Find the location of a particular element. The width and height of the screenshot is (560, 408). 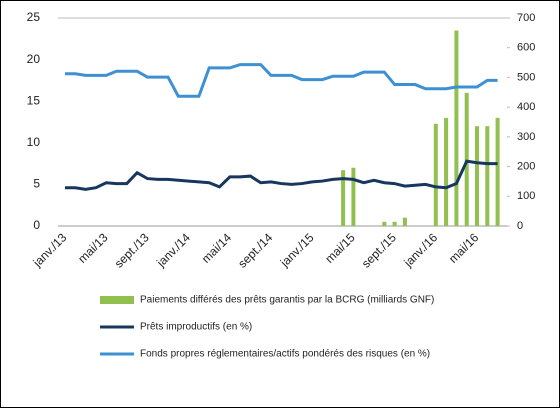

y-tick-label: 0 is located at coordinates (36, 225).